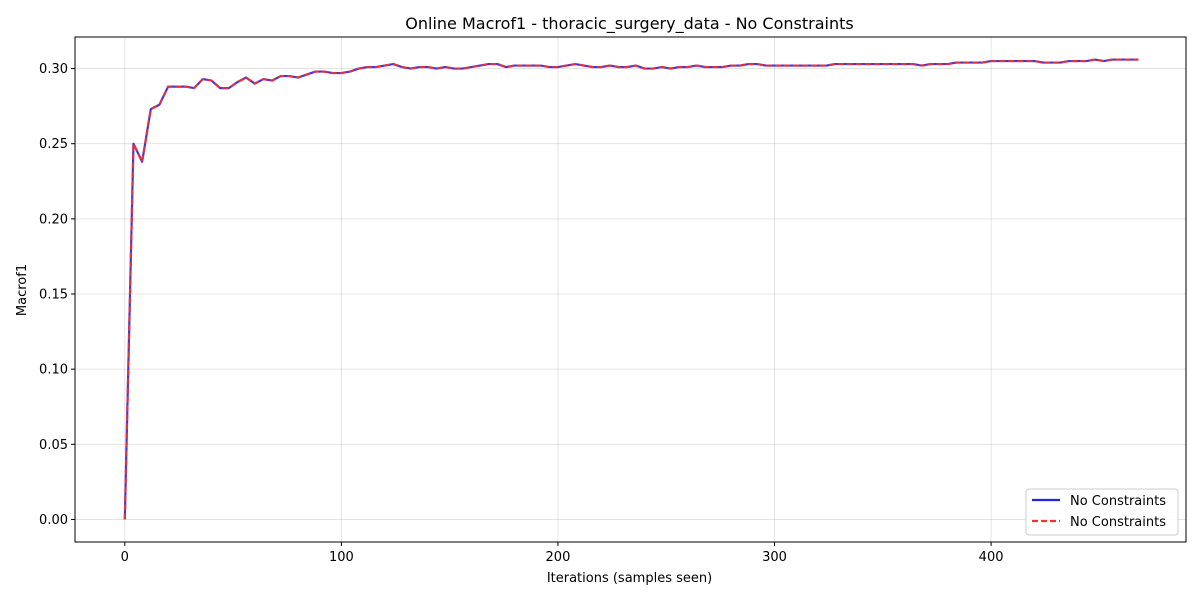 The height and width of the screenshot is (600, 1200). I want to click on x-tick-label: 100, so click(341, 557).